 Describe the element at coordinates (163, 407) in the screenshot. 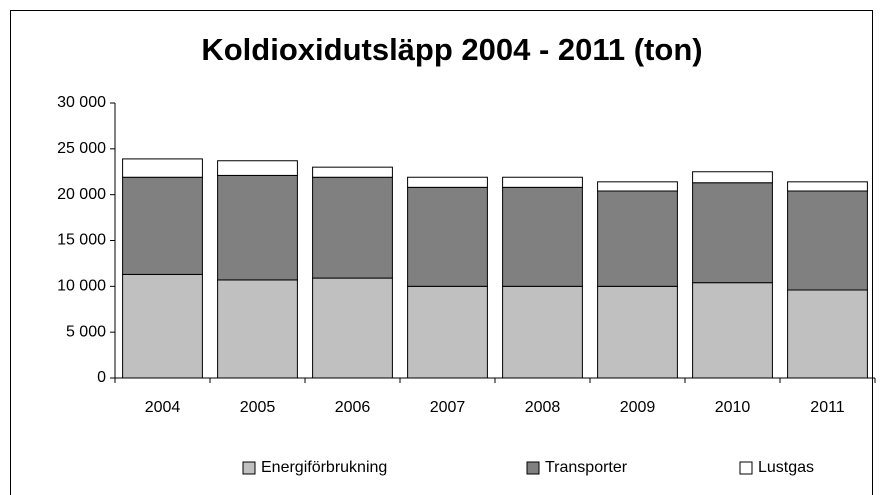

I see `x-tick-label: 2004` at that location.